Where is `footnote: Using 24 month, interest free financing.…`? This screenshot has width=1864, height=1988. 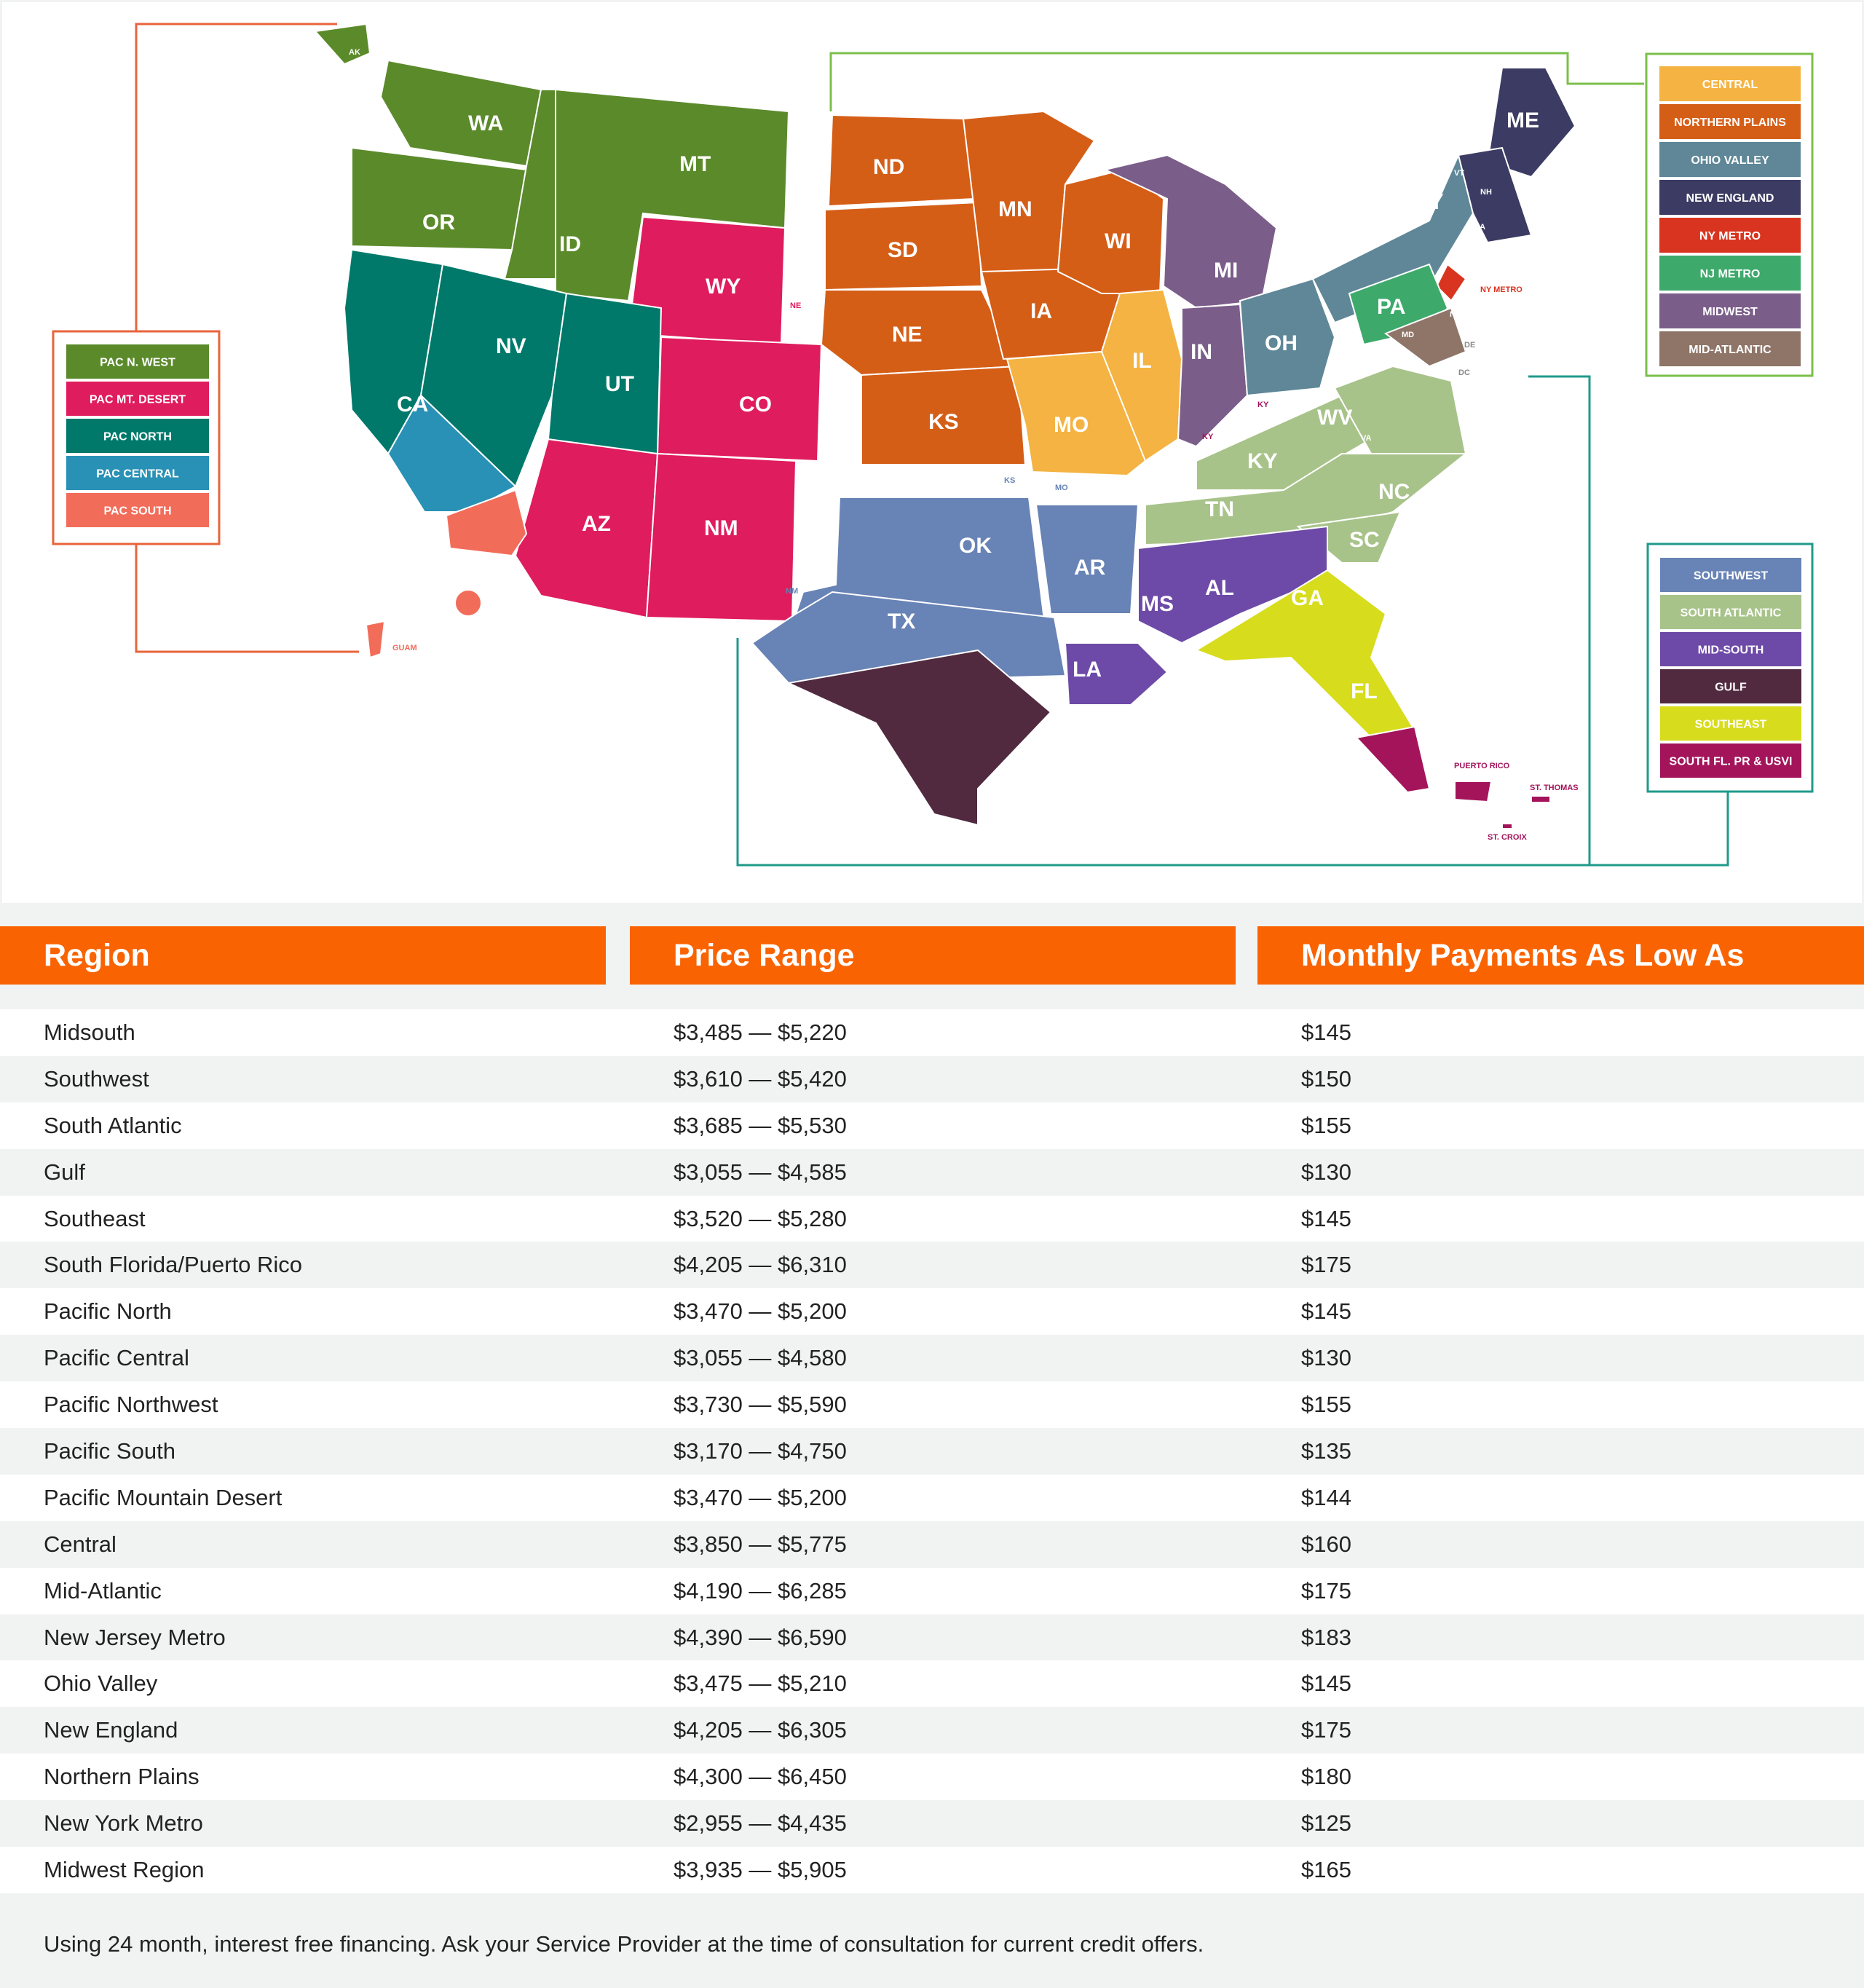
footnote: Using 24 month, interest free financing.… is located at coordinates (624, 1944).